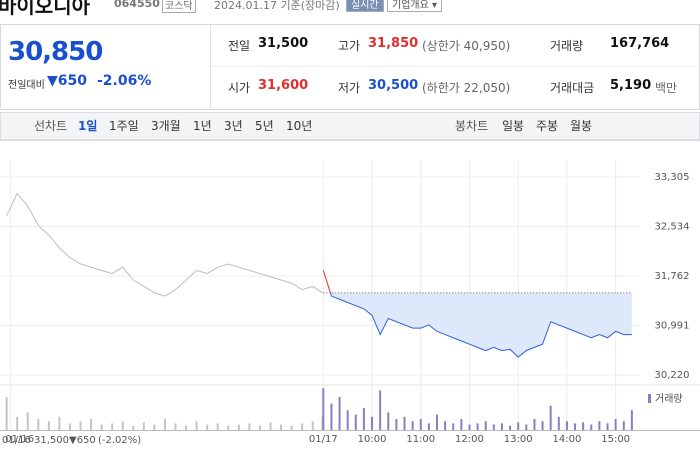  I want to click on change-rate: -2.06%, so click(124, 81).